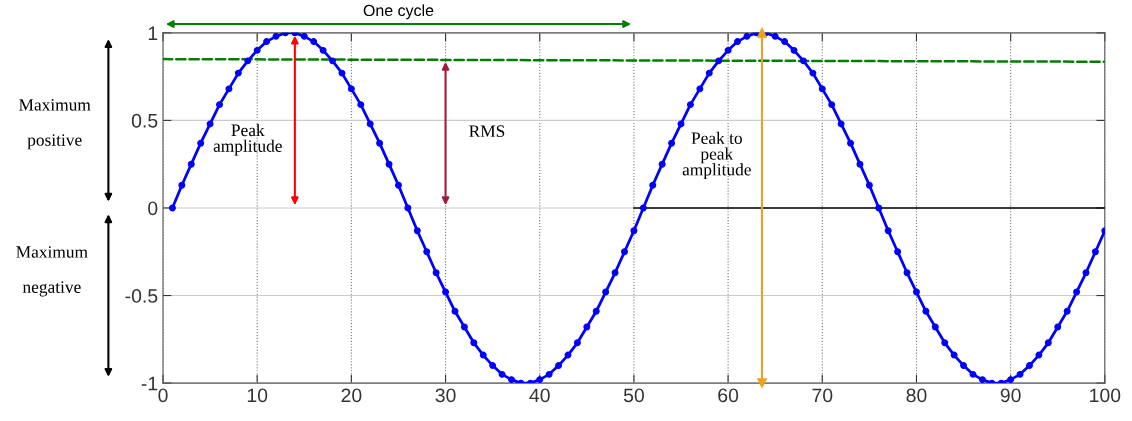  Describe the element at coordinates (257, 395) in the screenshot. I see `x-tick-label: 10` at that location.